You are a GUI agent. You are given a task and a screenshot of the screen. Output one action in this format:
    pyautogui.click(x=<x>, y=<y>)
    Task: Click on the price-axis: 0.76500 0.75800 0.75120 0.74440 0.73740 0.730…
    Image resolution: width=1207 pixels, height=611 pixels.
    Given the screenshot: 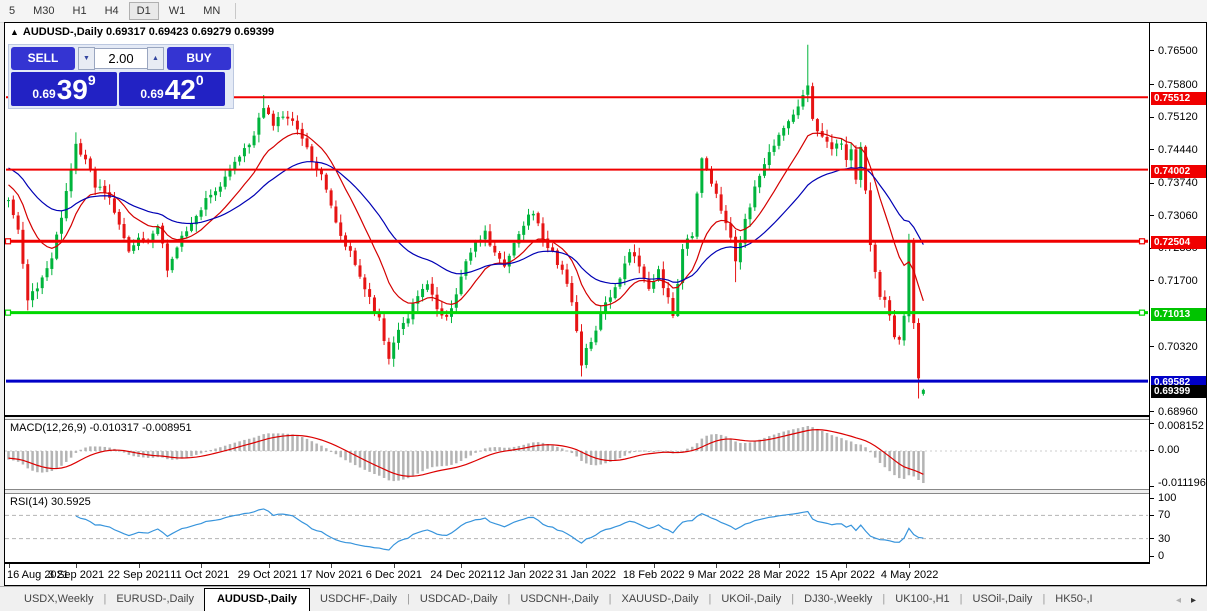 What is the action you would take?
    pyautogui.click(x=1177, y=293)
    